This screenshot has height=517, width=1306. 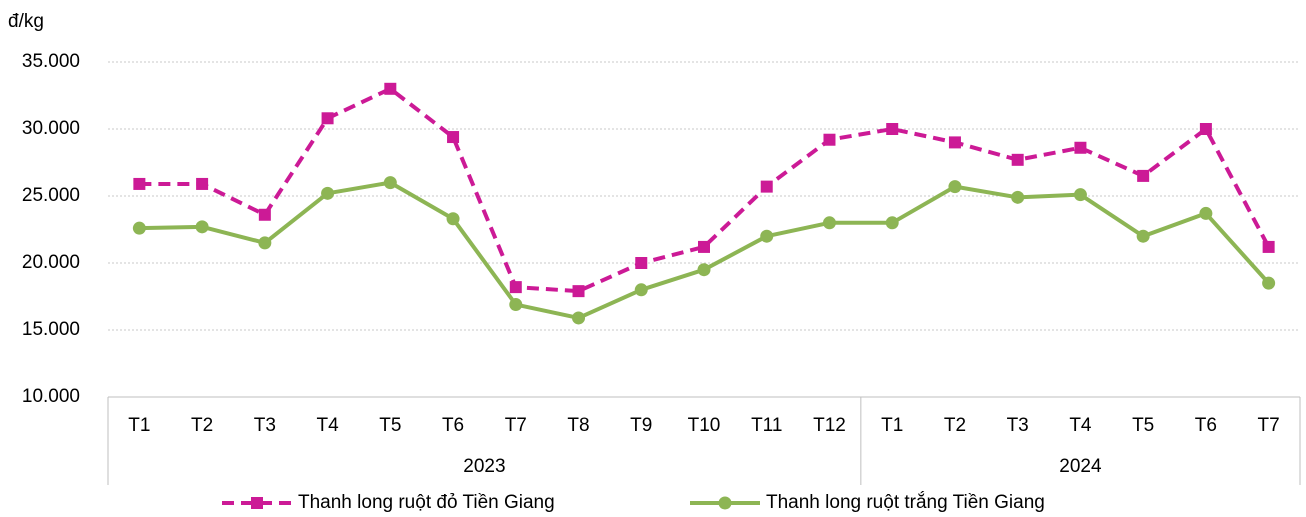 What do you see at coordinates (484, 466) in the screenshot?
I see `group-label: 2023` at bounding box center [484, 466].